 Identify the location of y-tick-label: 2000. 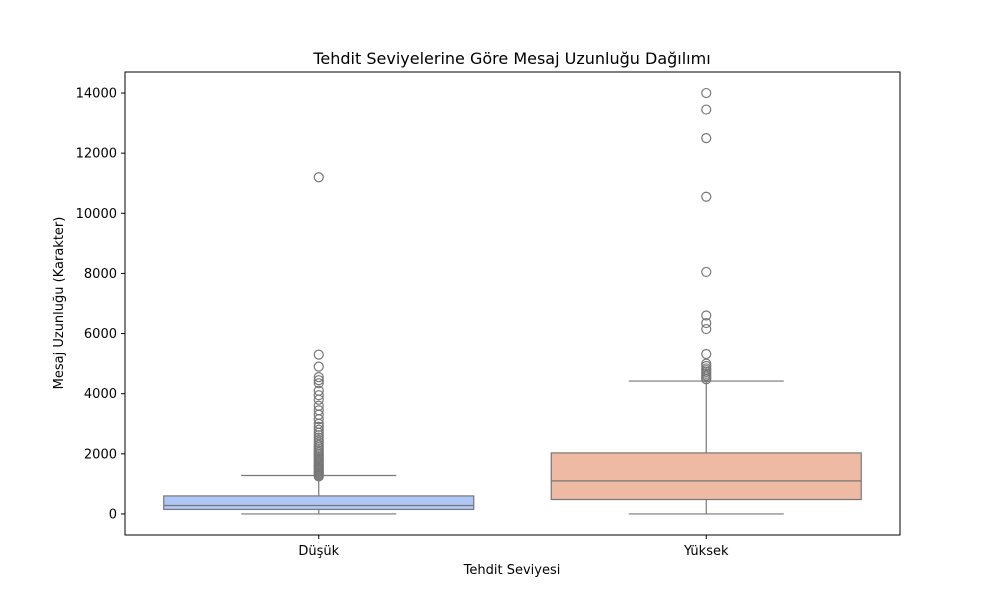
(100, 454).